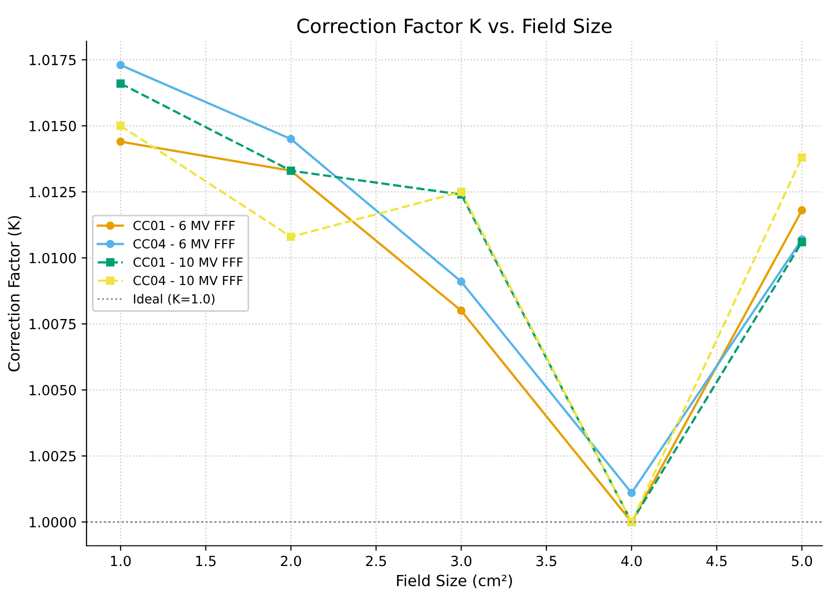  I want to click on x-tick-label: 2.5, so click(376, 561).